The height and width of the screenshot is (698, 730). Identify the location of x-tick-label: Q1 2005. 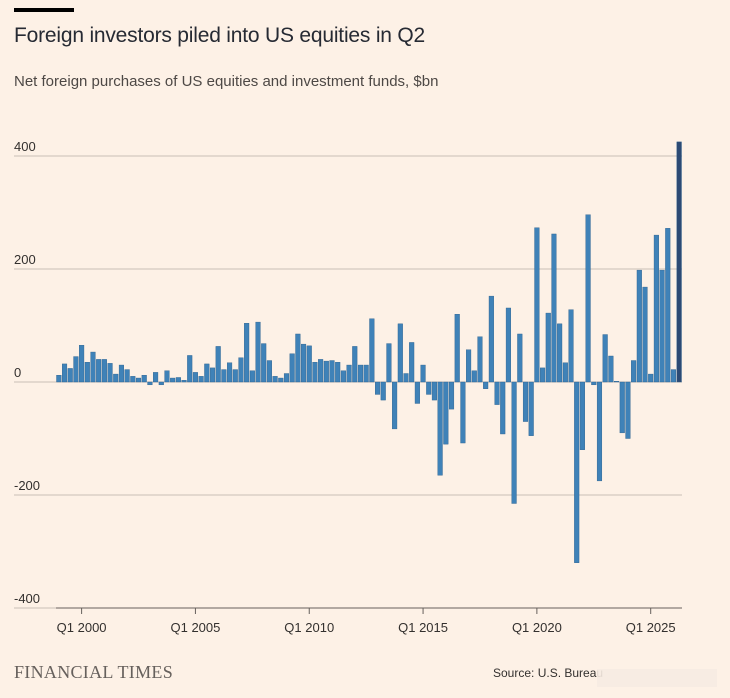
(195, 627).